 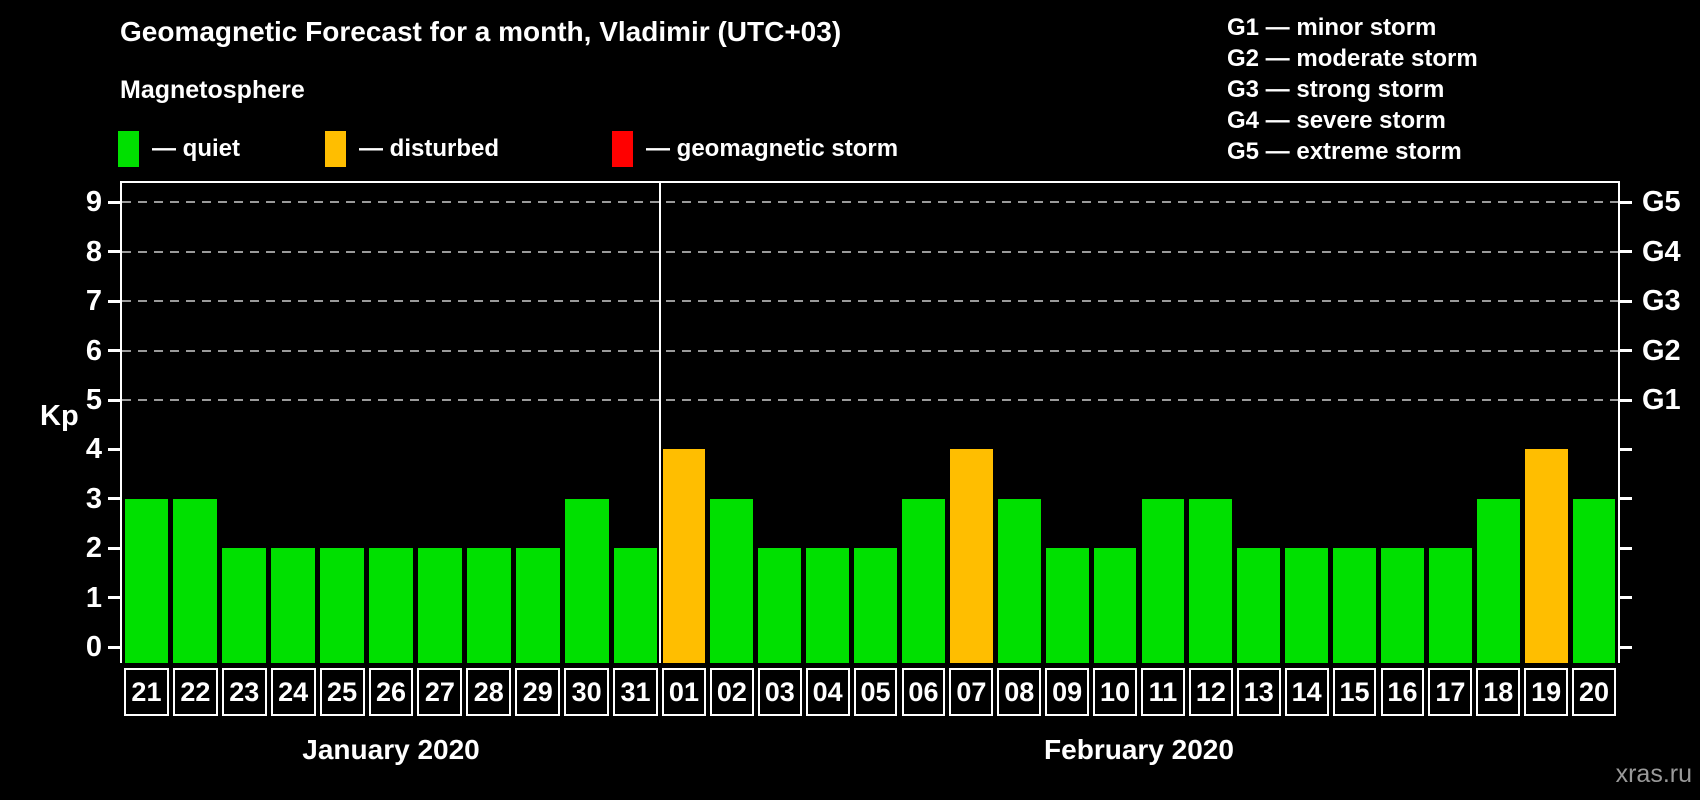 I want to click on g-legend-item: G3 — strong storm, so click(x=1336, y=89).